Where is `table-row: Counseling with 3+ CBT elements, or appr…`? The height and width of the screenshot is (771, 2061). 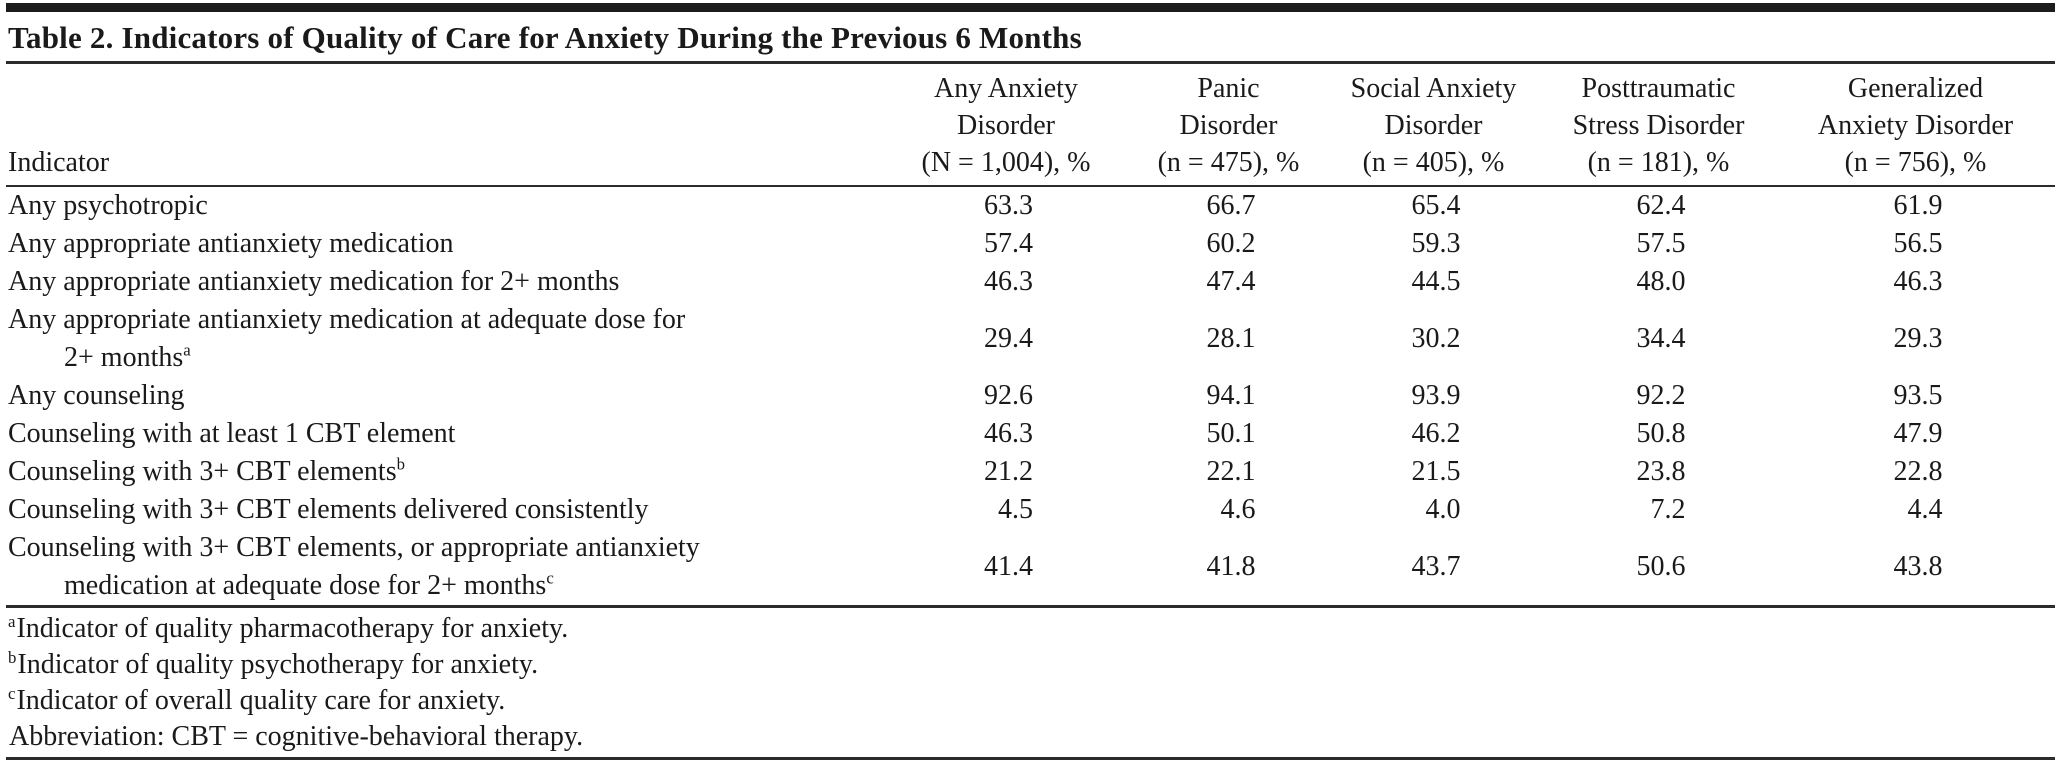
table-row: Counseling with 3+ CBT elements, or appr… is located at coordinates (1030, 567).